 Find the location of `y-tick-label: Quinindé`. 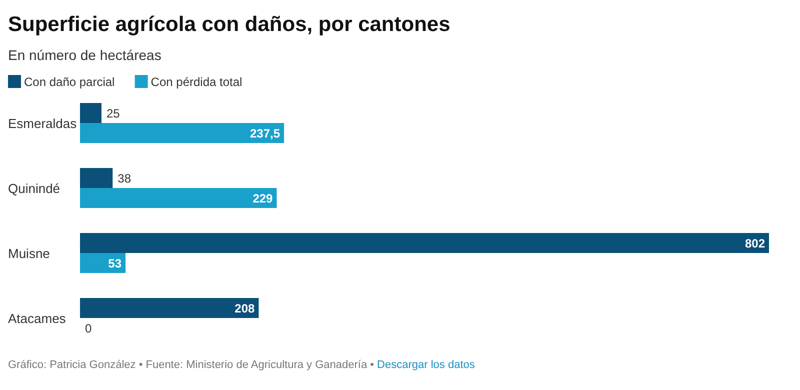

y-tick-label: Quinindé is located at coordinates (34, 188).